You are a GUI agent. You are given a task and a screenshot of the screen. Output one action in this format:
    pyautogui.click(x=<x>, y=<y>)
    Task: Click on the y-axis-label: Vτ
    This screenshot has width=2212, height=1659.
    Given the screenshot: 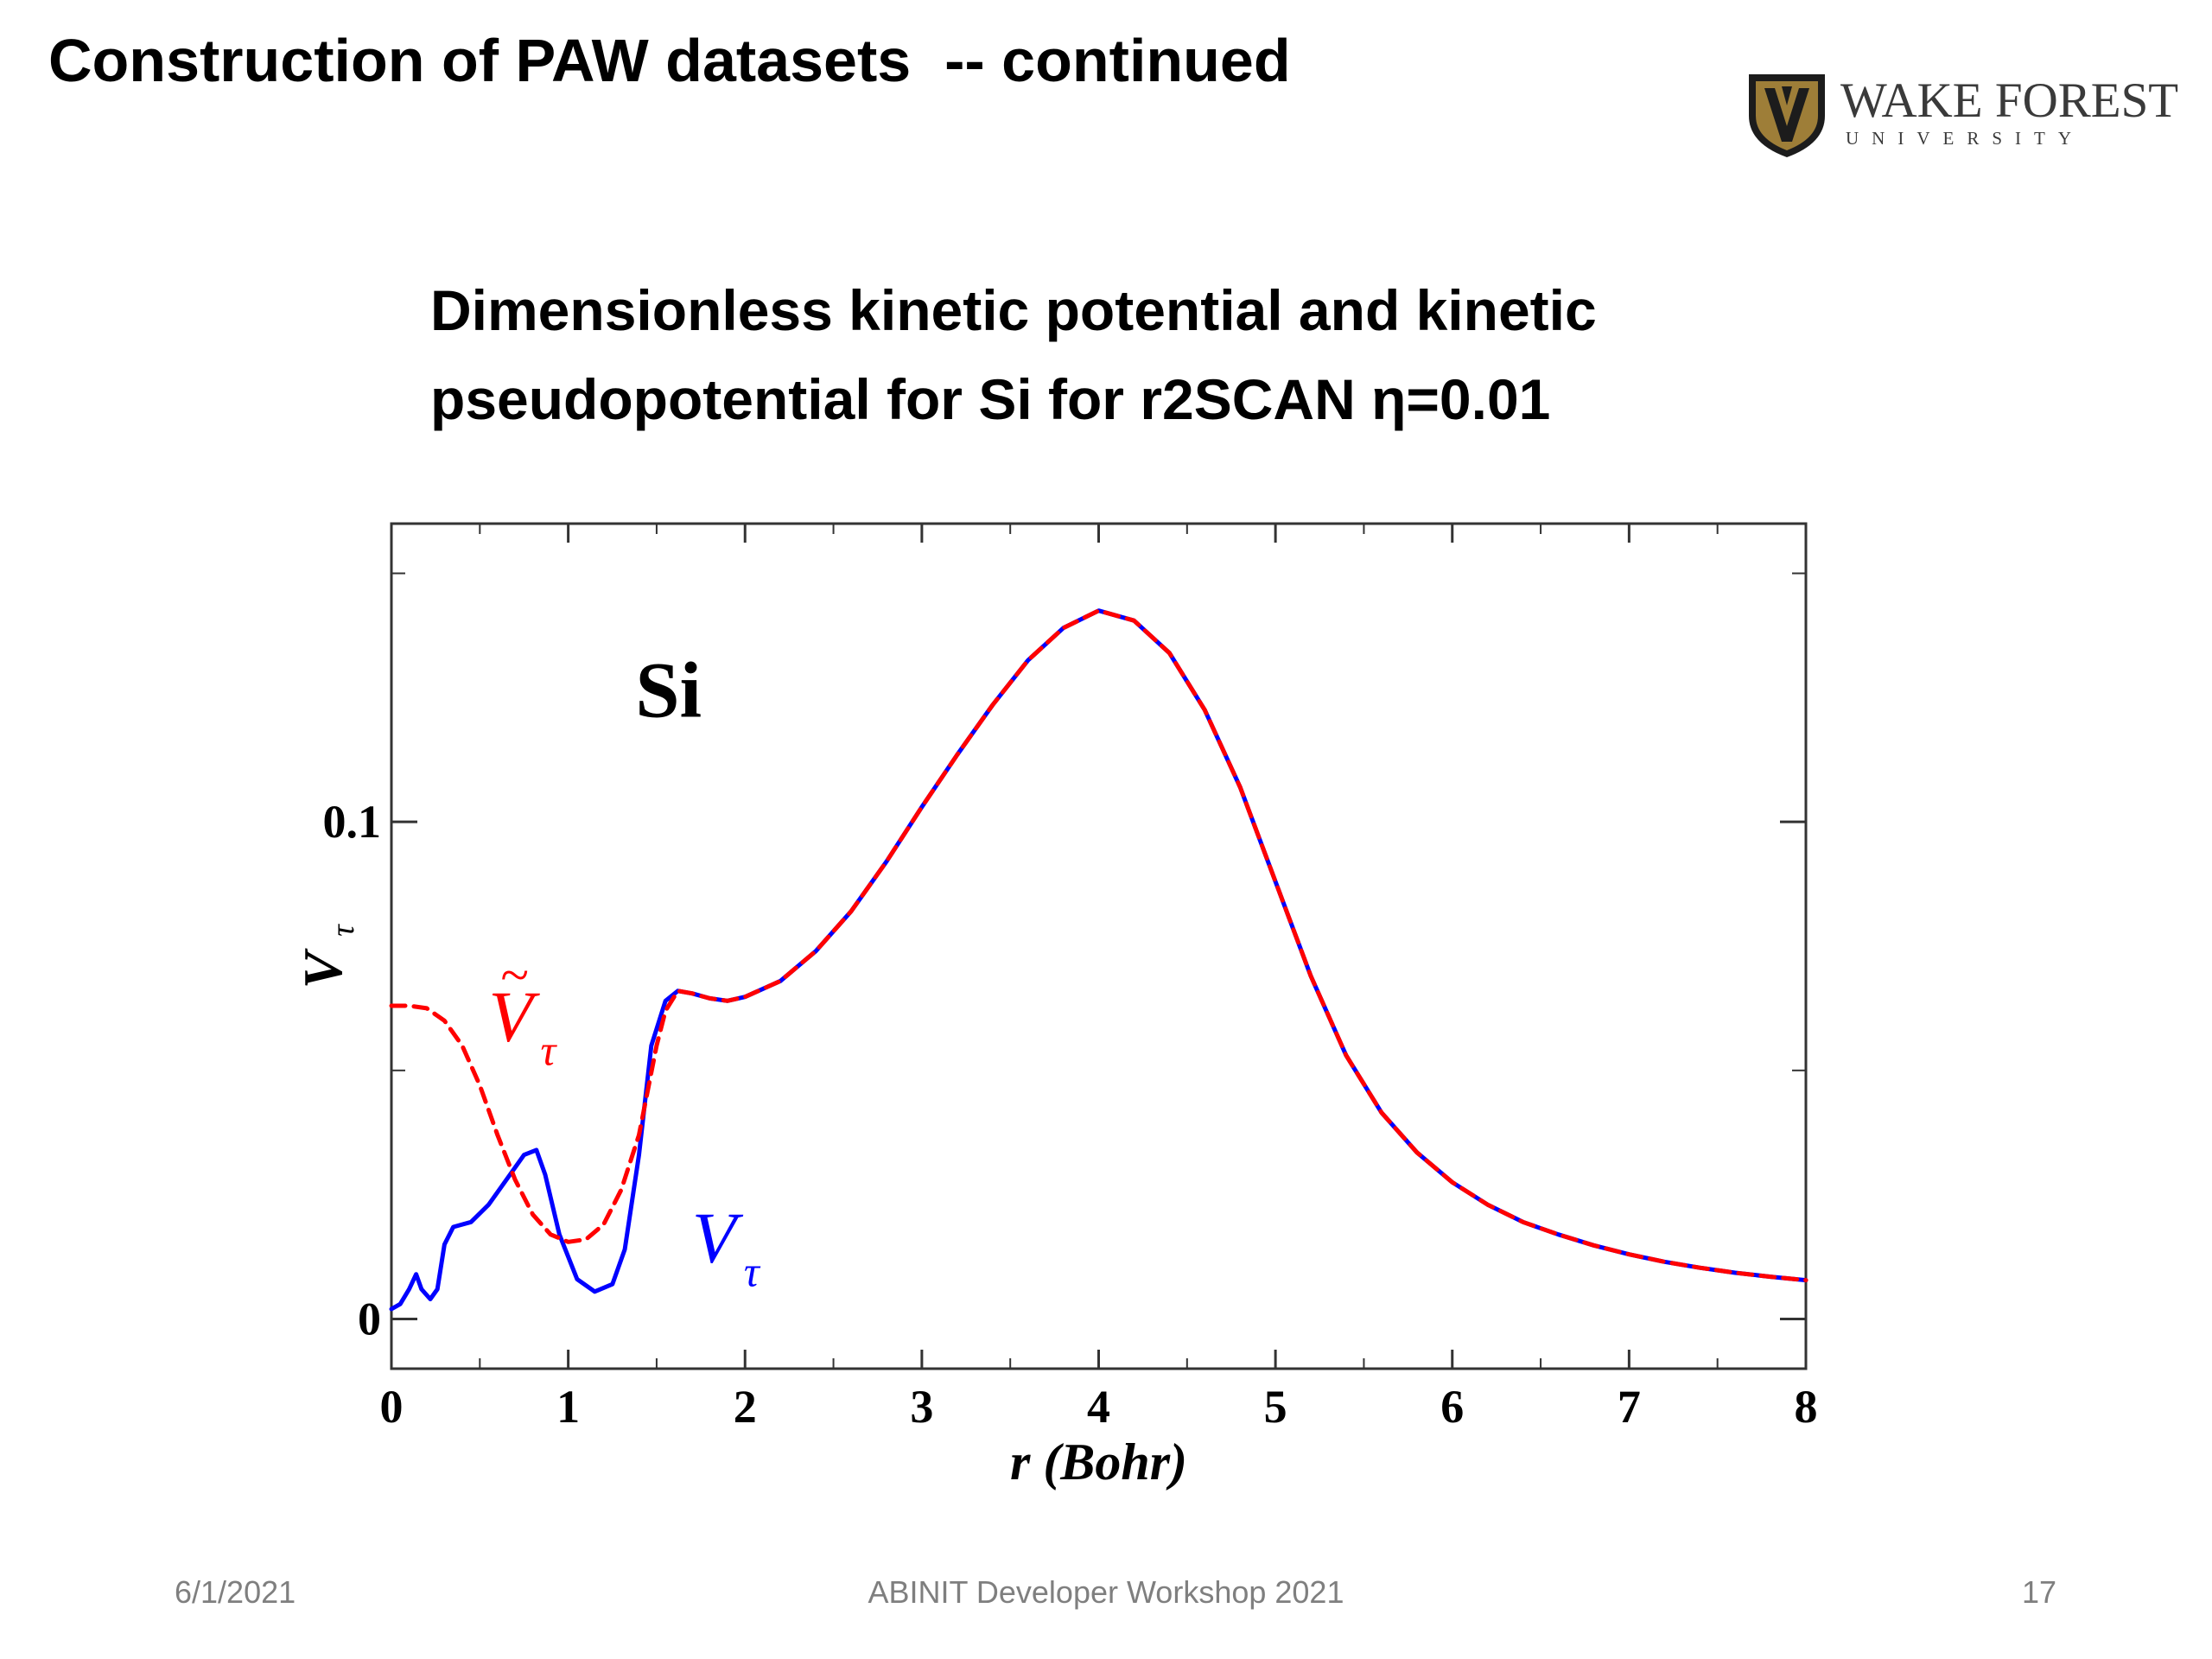 What is the action you would take?
    pyautogui.click(x=326, y=956)
    